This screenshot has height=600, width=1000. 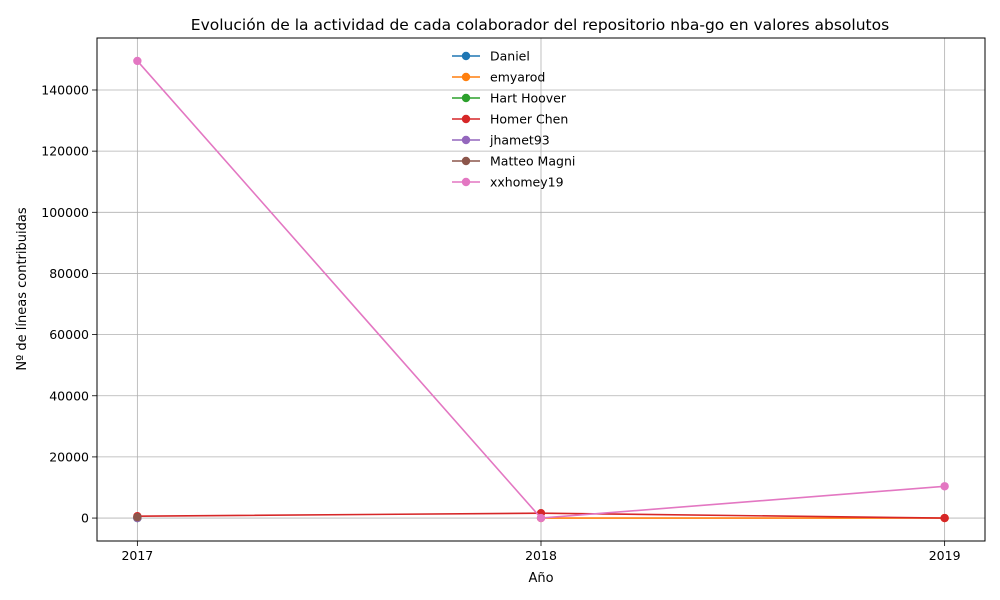 What do you see at coordinates (945, 555) in the screenshot?
I see `x-tick-label: 2019` at bounding box center [945, 555].